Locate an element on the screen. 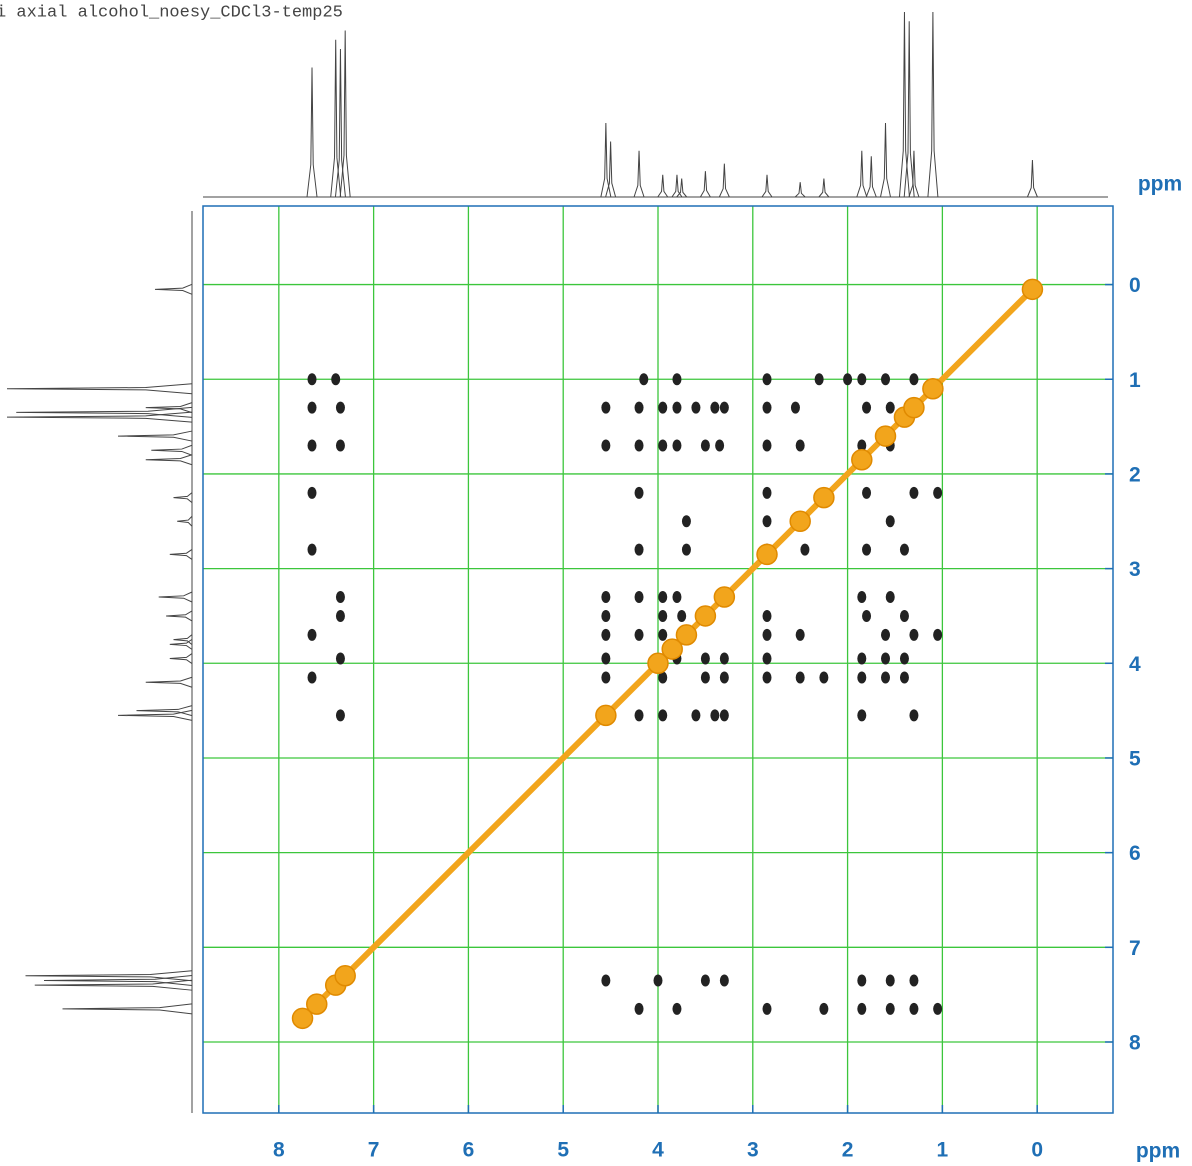 The width and height of the screenshot is (1192, 1166). x-tick-label: 6 is located at coordinates (469, 1150).